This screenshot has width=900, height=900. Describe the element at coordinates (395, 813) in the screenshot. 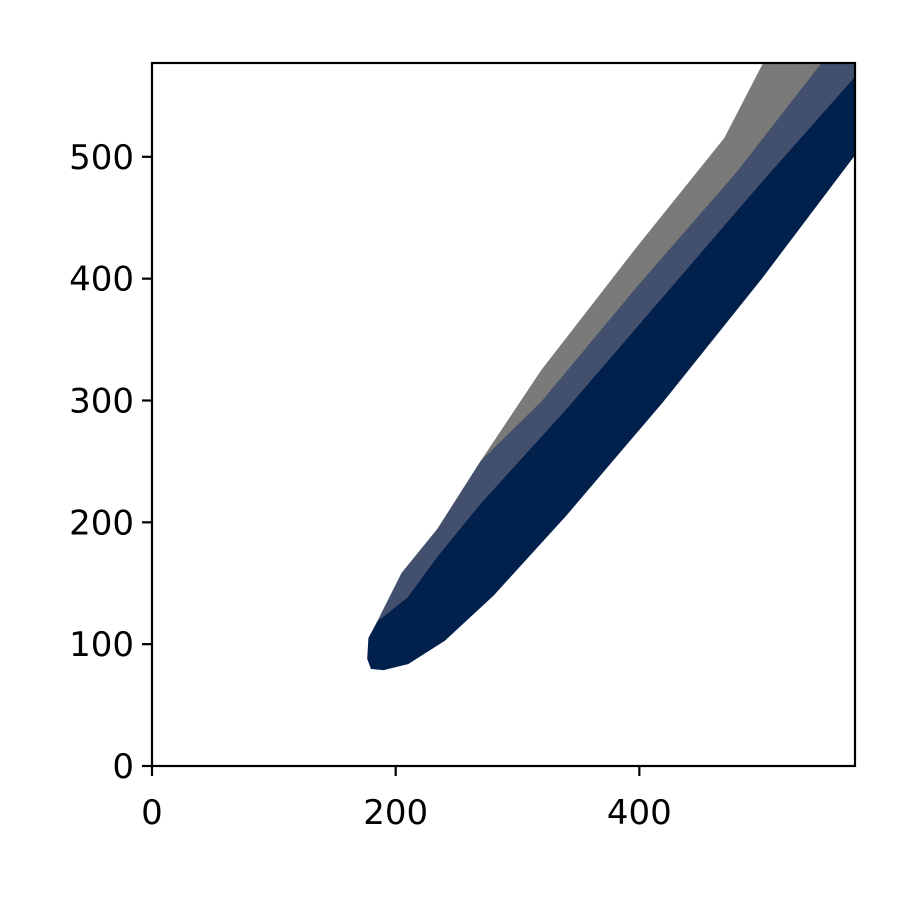

I see `x-tick-label: 200` at that location.